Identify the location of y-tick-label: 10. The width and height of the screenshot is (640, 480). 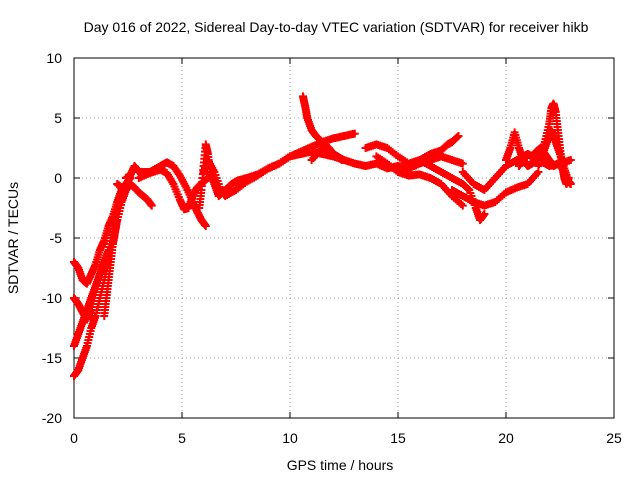
(54, 58).